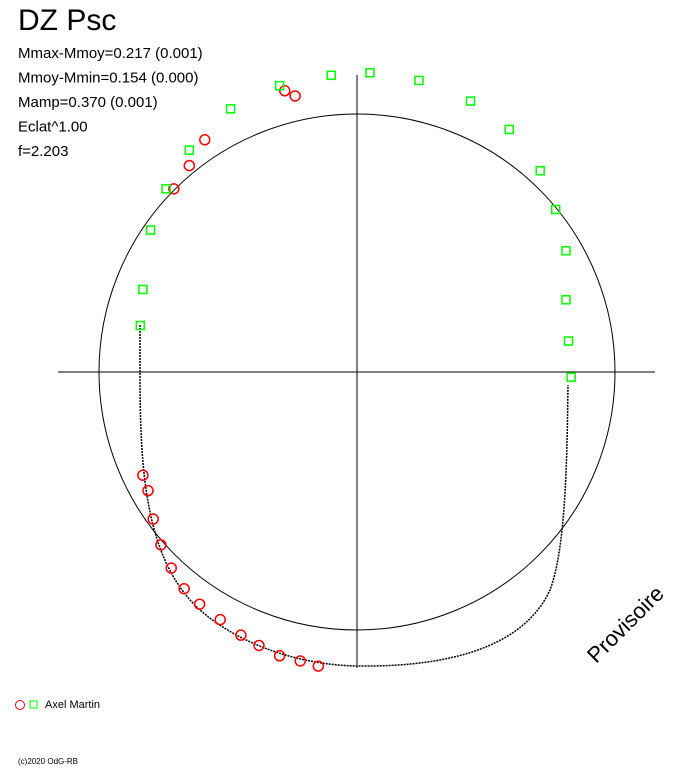 The image size is (688, 768). I want to click on credit: (c)2020 OdG-RB, so click(48, 761).